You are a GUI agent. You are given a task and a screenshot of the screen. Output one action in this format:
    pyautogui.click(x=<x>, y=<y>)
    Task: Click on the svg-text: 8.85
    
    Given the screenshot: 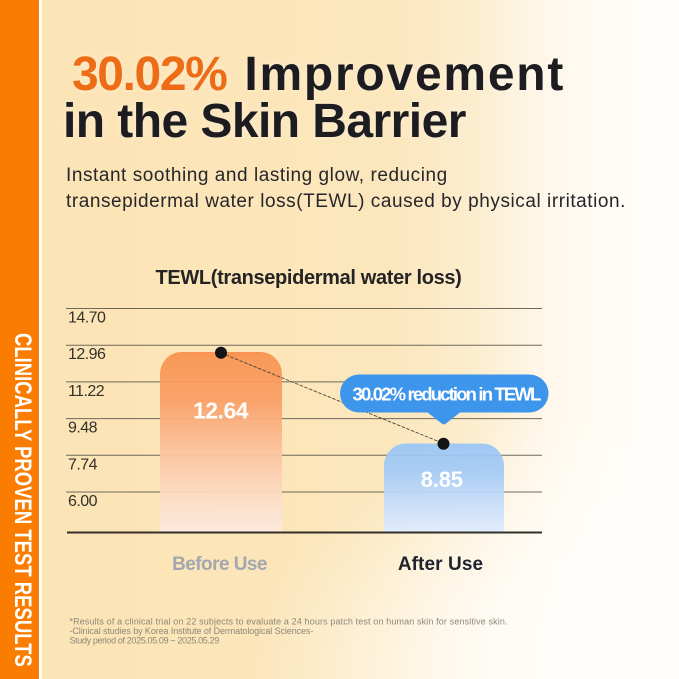 What is the action you would take?
    pyautogui.click(x=442, y=479)
    